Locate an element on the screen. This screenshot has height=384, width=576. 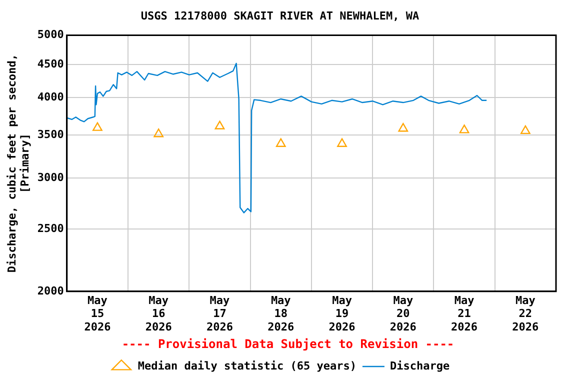
y-tick-label: 4500 is located at coordinates (50, 64).